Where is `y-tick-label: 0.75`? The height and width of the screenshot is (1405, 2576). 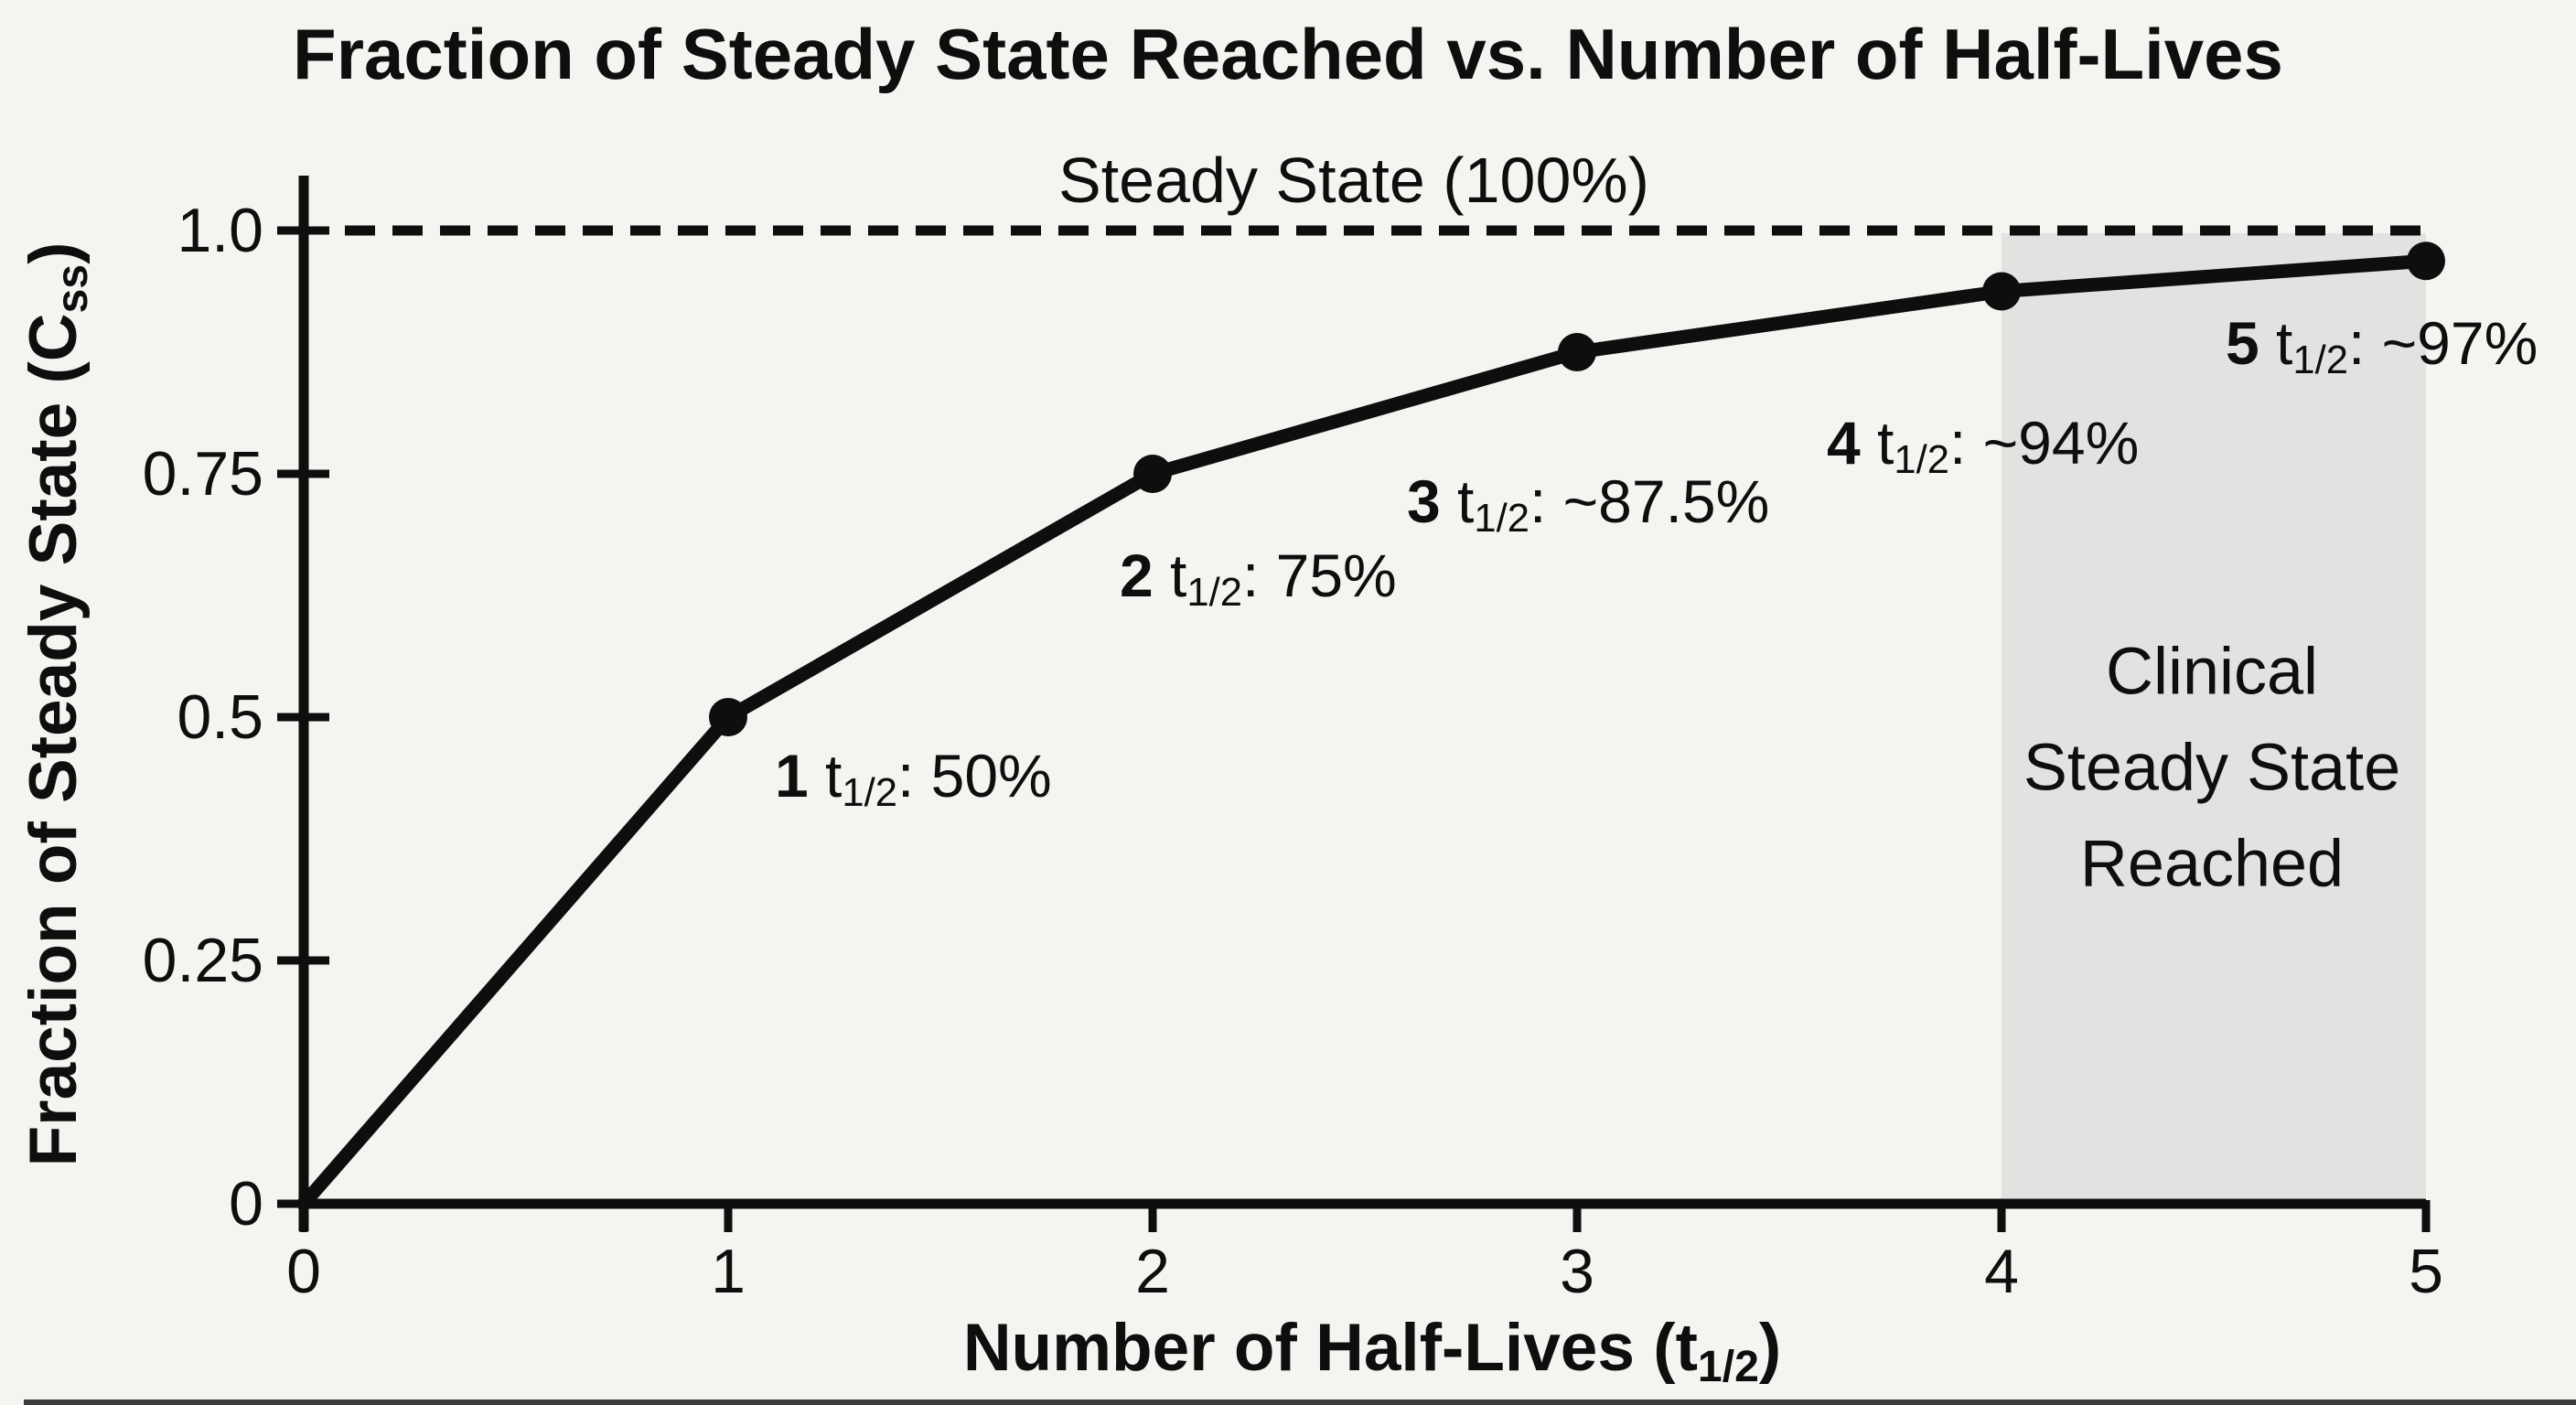 y-tick-label: 0.75 is located at coordinates (202, 474).